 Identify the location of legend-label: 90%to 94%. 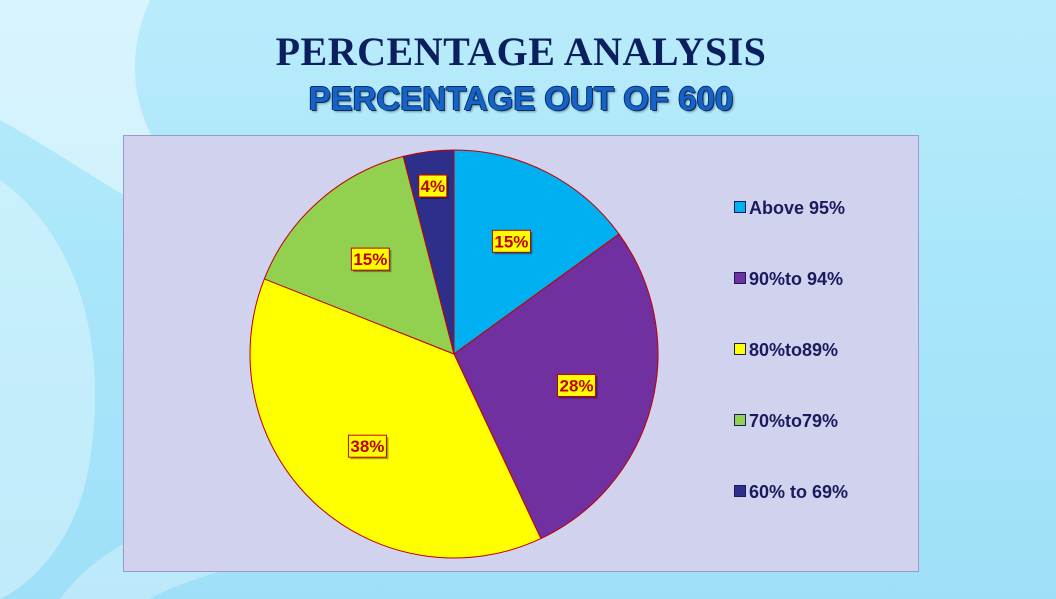
(796, 279).